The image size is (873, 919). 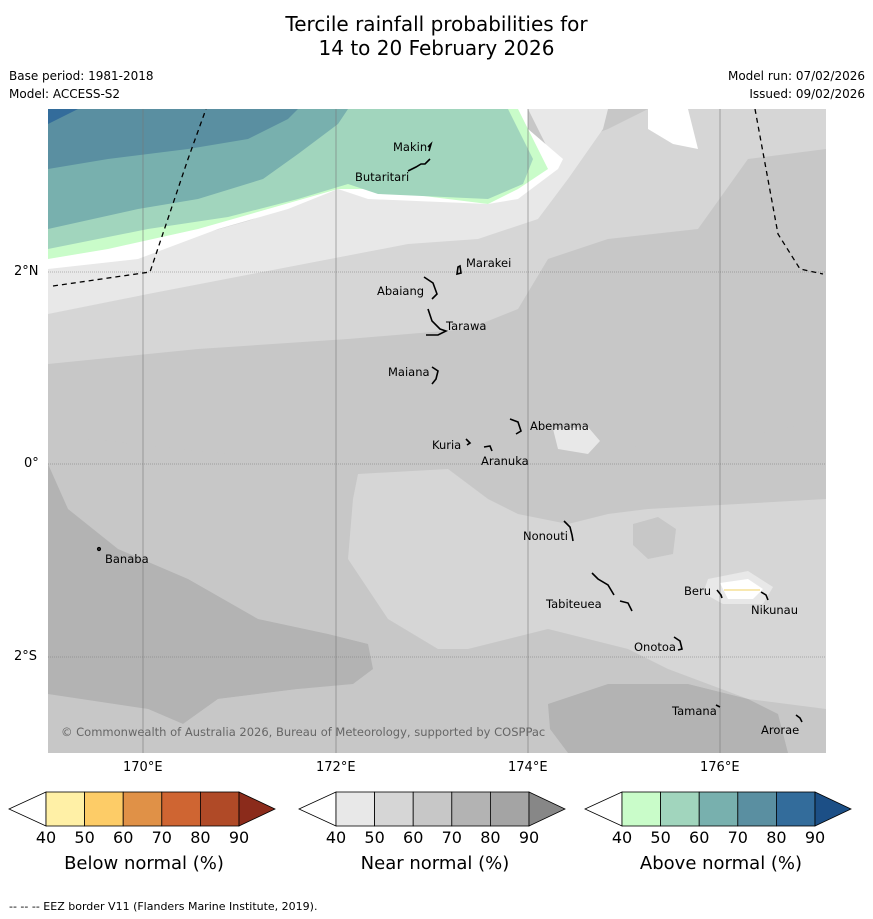 I want to click on colorbar-above-tick: 50, so click(x=660, y=837).